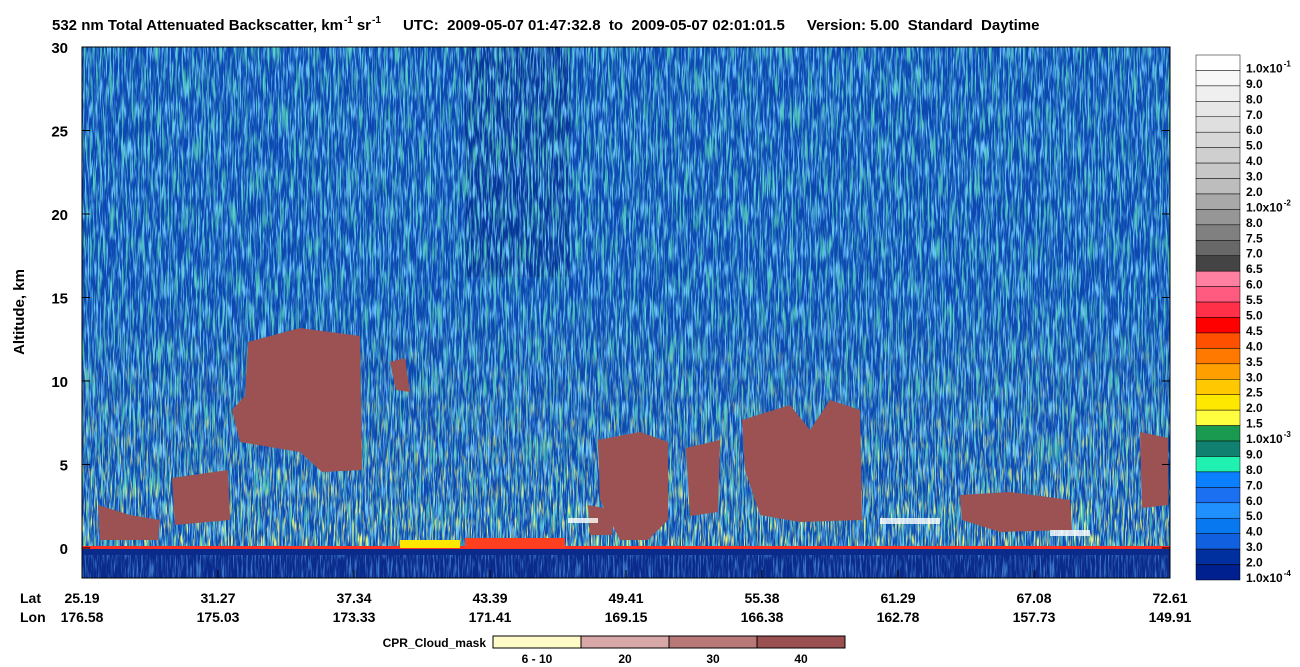 This screenshot has height=667, width=1300. I want to click on y-tick-label: 15, so click(59, 298).